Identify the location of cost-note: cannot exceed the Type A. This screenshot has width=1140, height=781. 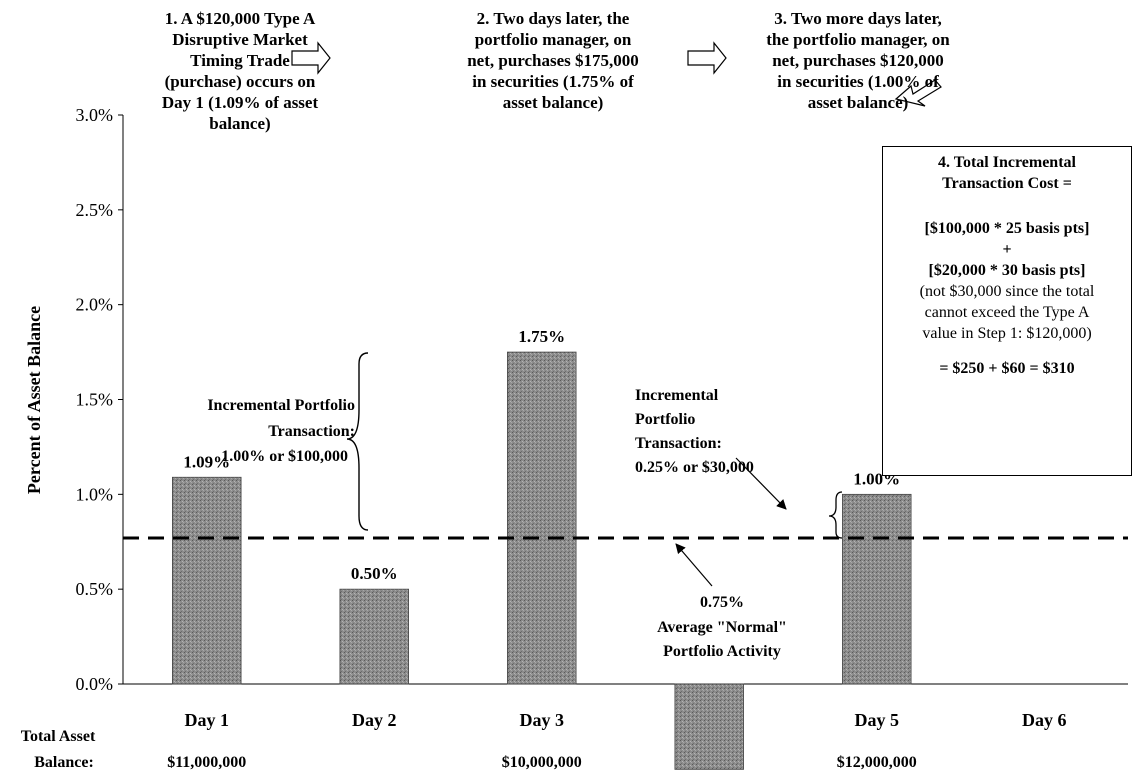
(1007, 312).